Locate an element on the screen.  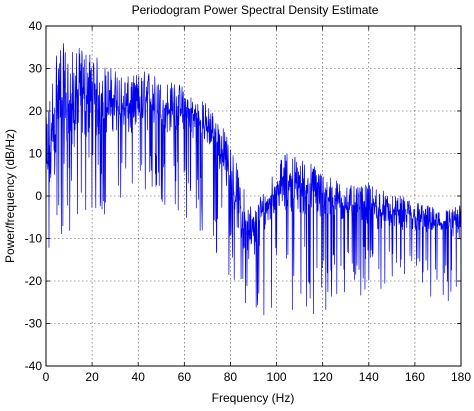
y-tick-label: 0 is located at coordinates (38, 196).